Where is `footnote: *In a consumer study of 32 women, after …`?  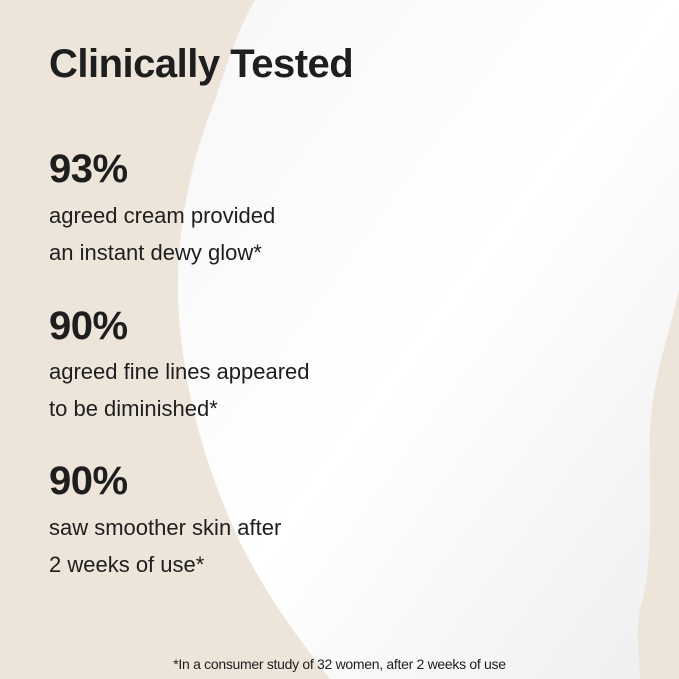 footnote: *In a consumer study of 32 women, after … is located at coordinates (339, 664).